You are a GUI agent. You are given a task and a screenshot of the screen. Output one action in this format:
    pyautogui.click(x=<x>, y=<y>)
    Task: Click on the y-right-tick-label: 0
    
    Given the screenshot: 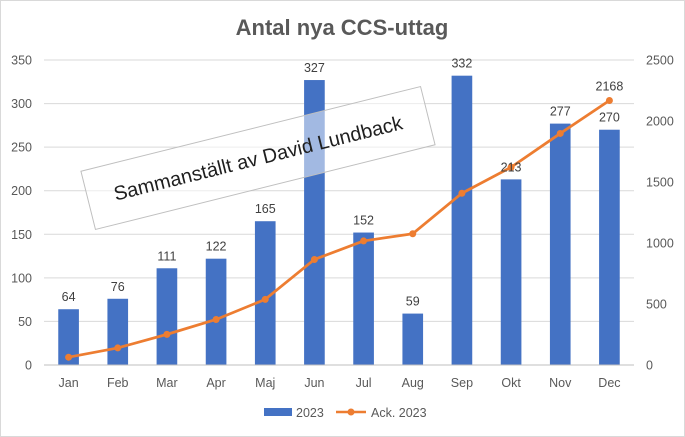 What is the action you would take?
    pyautogui.click(x=649, y=366)
    